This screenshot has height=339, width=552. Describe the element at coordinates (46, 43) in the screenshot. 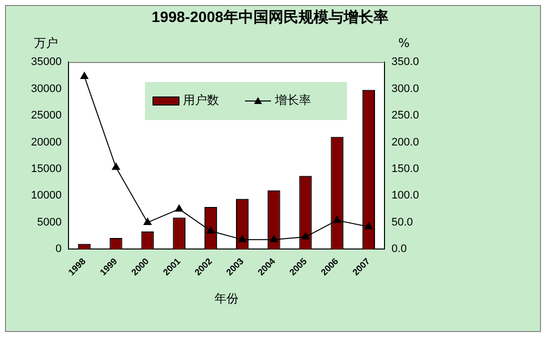

I see `y-axis-title: 万户` at that location.